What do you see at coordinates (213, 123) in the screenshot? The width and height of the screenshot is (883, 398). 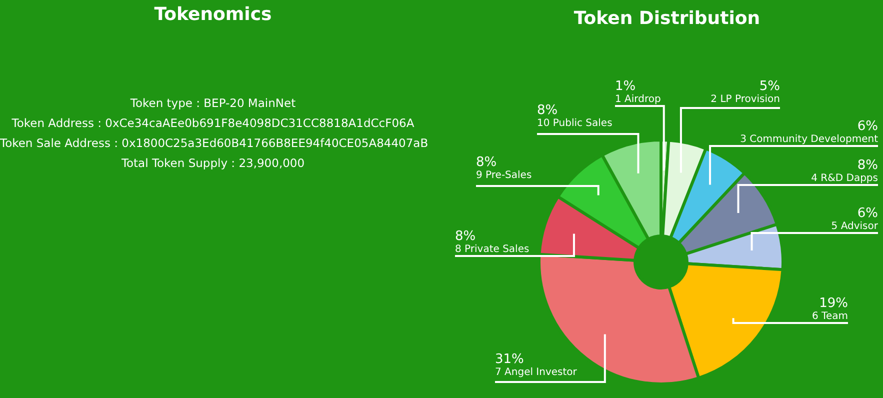 I see `text: Token Address : 0xCe34caAEe0b691F8e4098DC31CC8818A1dCcF06A` at bounding box center [213, 123].